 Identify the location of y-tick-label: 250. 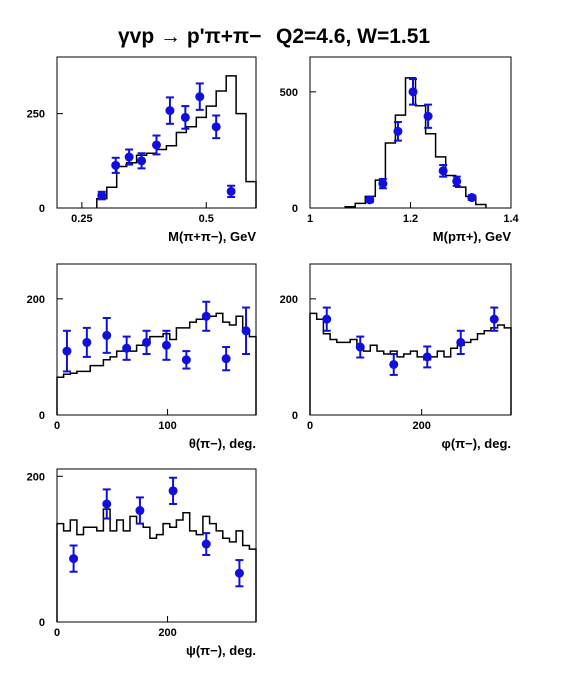
(36, 115).